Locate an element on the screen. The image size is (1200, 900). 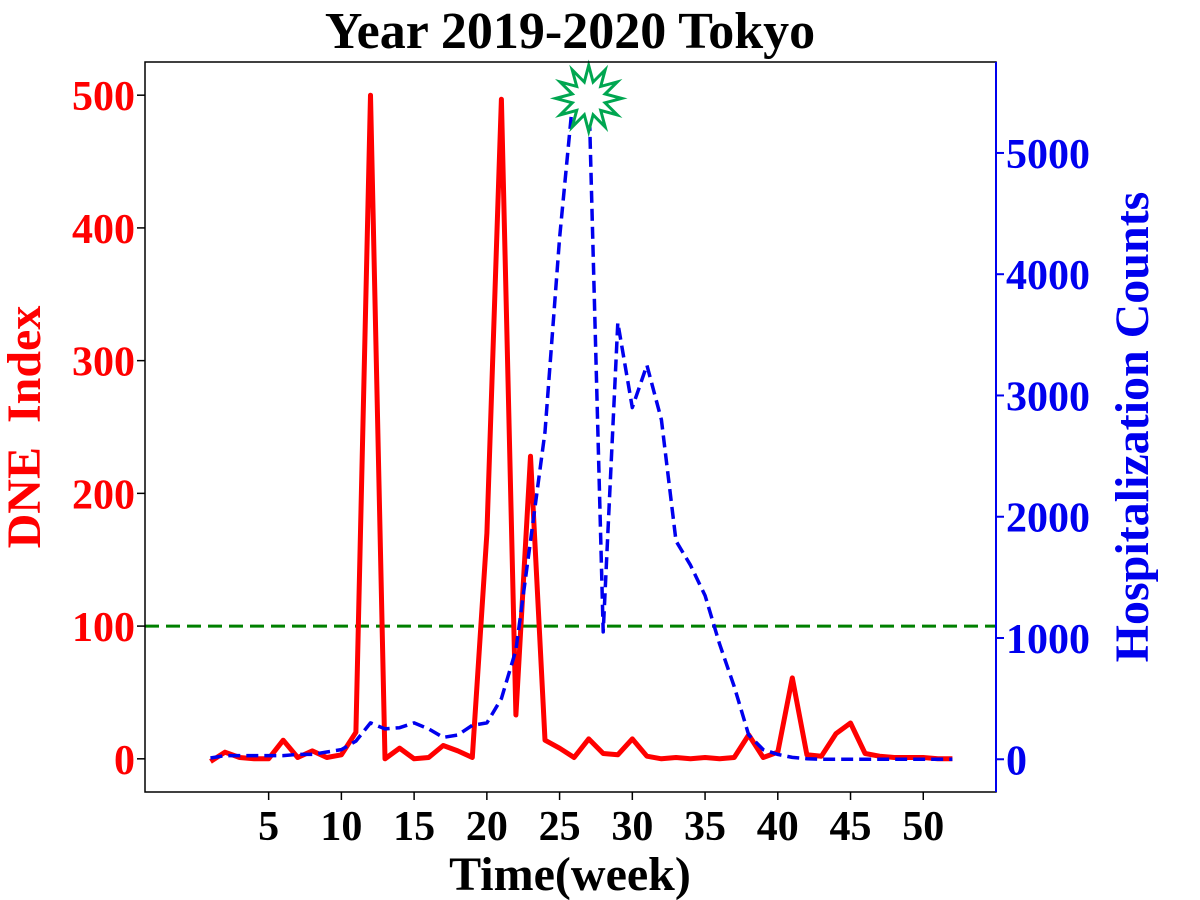
x-tick-label: 5 is located at coordinates (268, 827).